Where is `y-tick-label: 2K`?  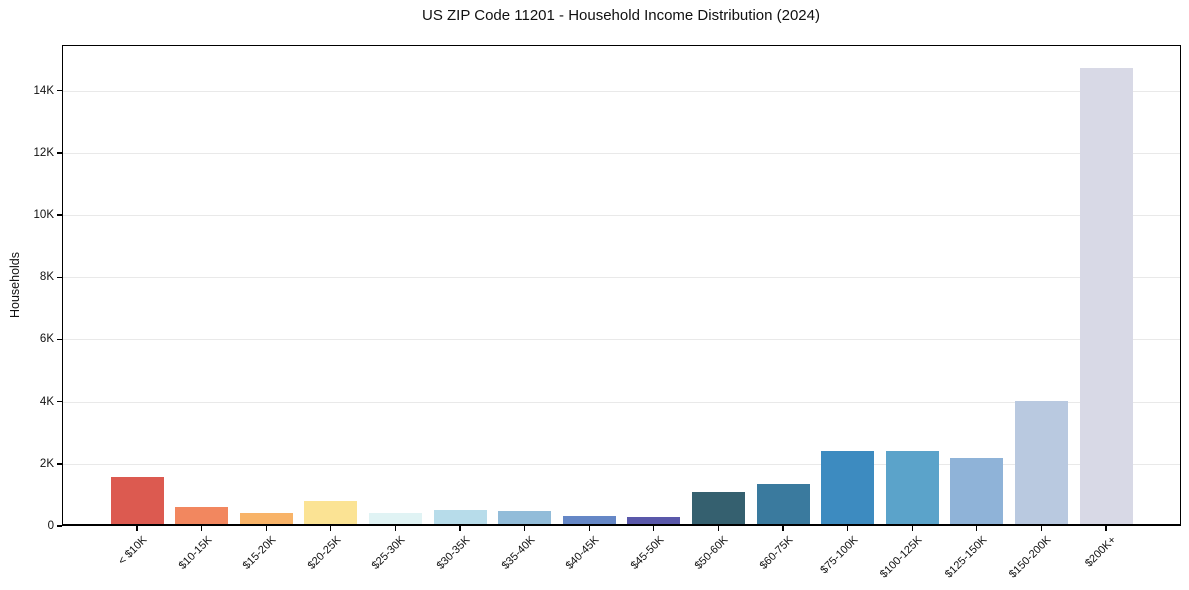 y-tick-label: 2K is located at coordinates (46, 463).